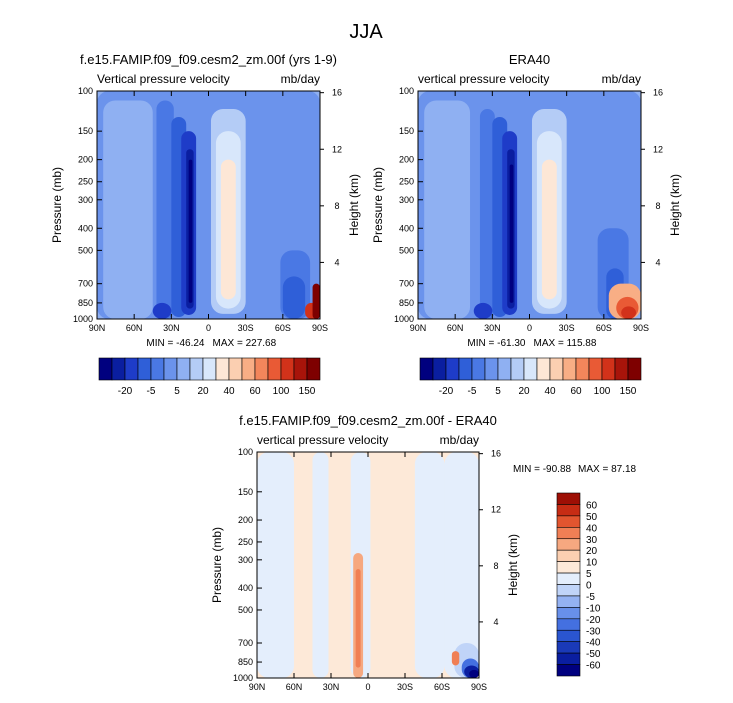 Image resolution: width=733 pixels, height=703 pixels. Describe the element at coordinates (245, 492) in the screenshot. I see `y-tick-label: 150` at that location.